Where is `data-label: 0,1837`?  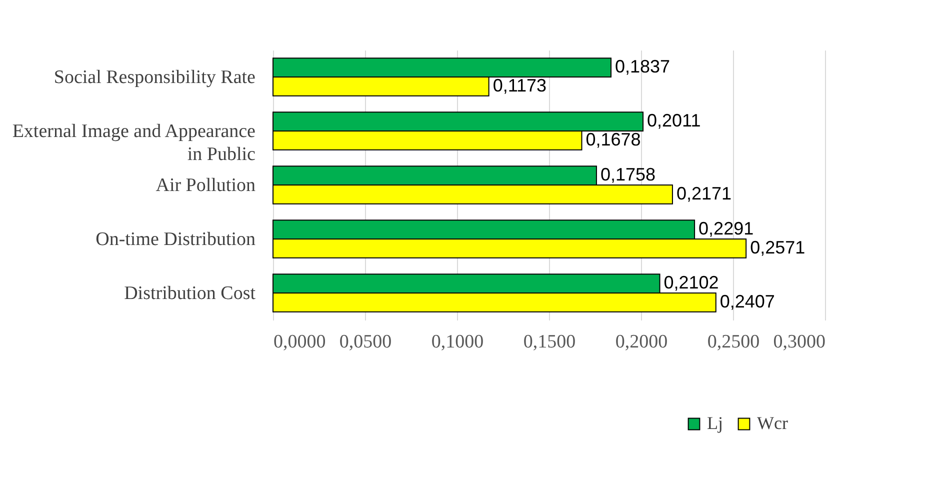
data-label: 0,1837 is located at coordinates (642, 66).